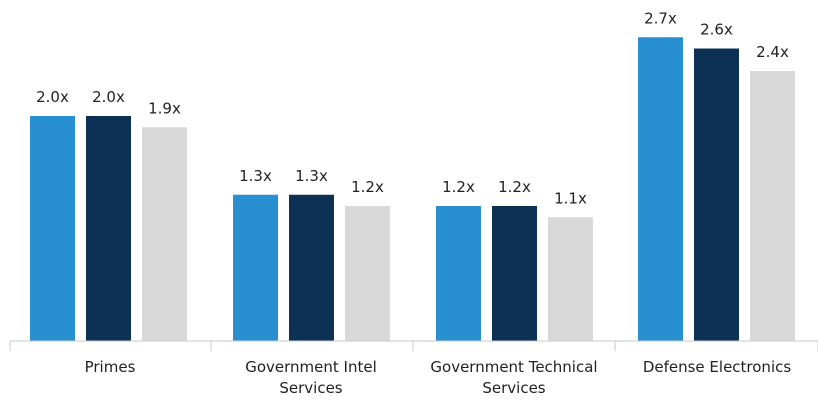 This screenshot has height=404, width=818. What do you see at coordinates (514, 187) in the screenshot?
I see `value-label-3-2: 1.2x` at bounding box center [514, 187].